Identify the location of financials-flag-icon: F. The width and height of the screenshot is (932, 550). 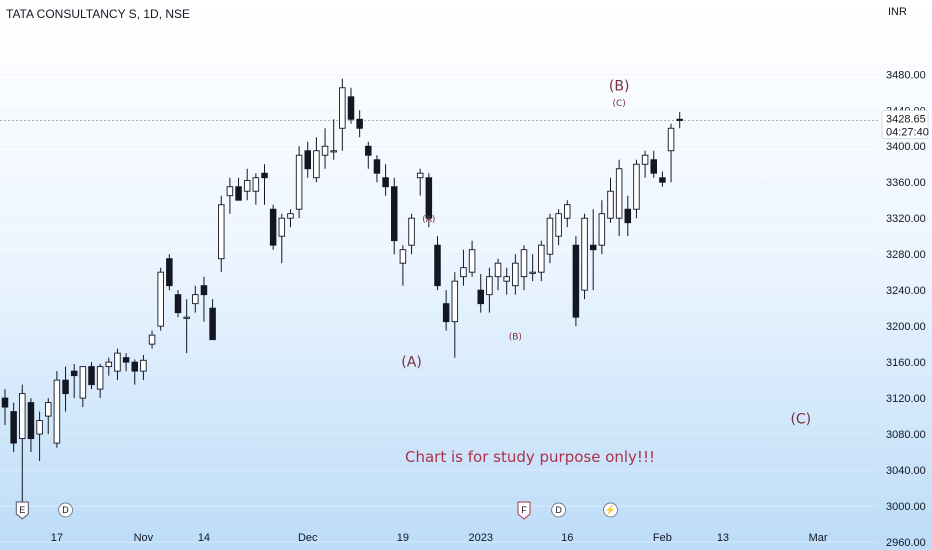
(524, 510).